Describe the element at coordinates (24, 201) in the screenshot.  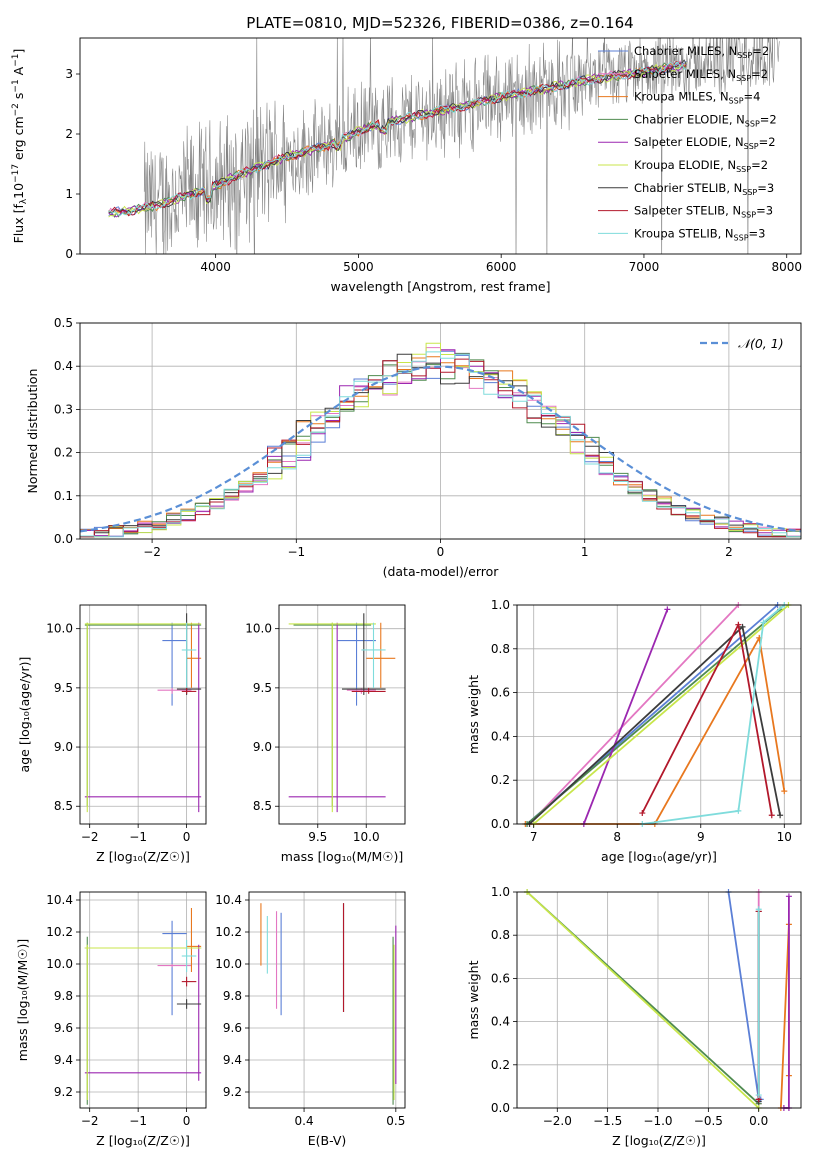
I see `y-axis-label-part: λ` at that location.